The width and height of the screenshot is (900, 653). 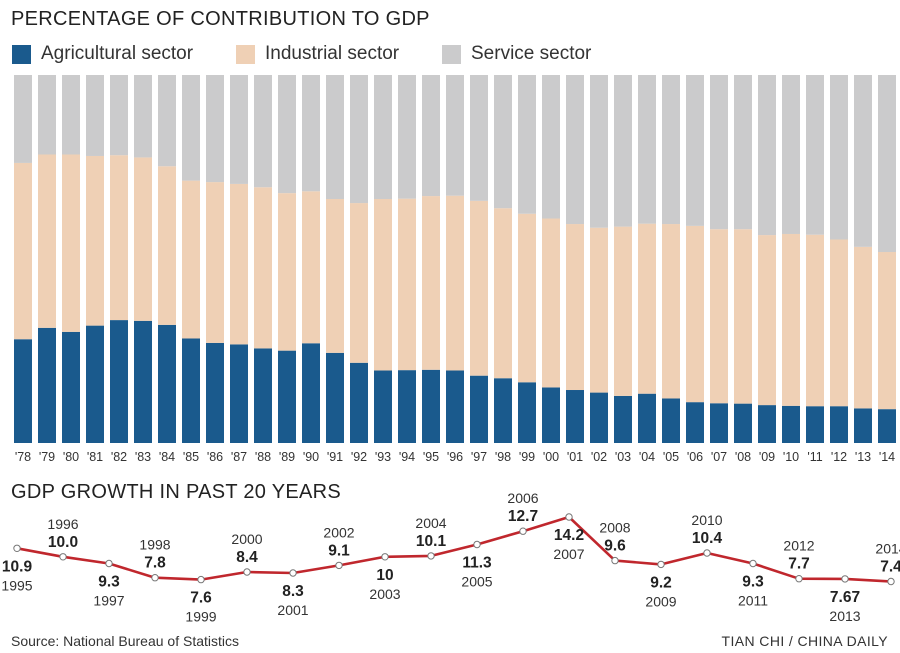 What do you see at coordinates (63, 557) in the screenshot?
I see `data-point-1996` at bounding box center [63, 557].